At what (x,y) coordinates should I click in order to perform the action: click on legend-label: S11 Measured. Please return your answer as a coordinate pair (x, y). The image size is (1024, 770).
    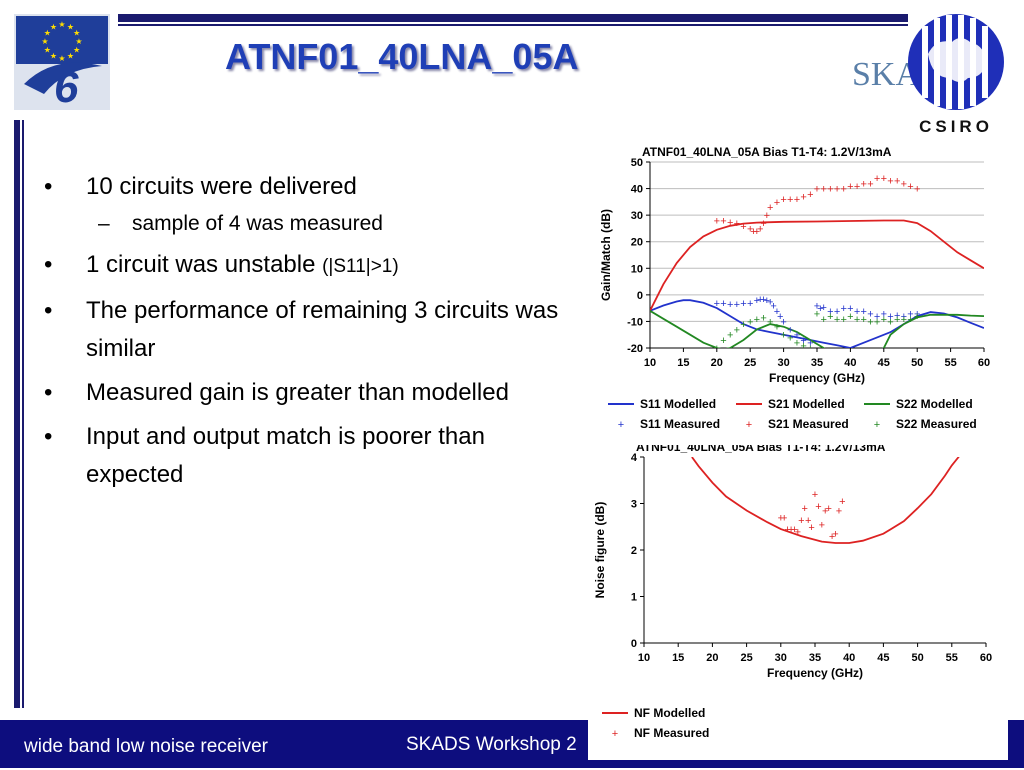
    Looking at the image, I should click on (680, 424).